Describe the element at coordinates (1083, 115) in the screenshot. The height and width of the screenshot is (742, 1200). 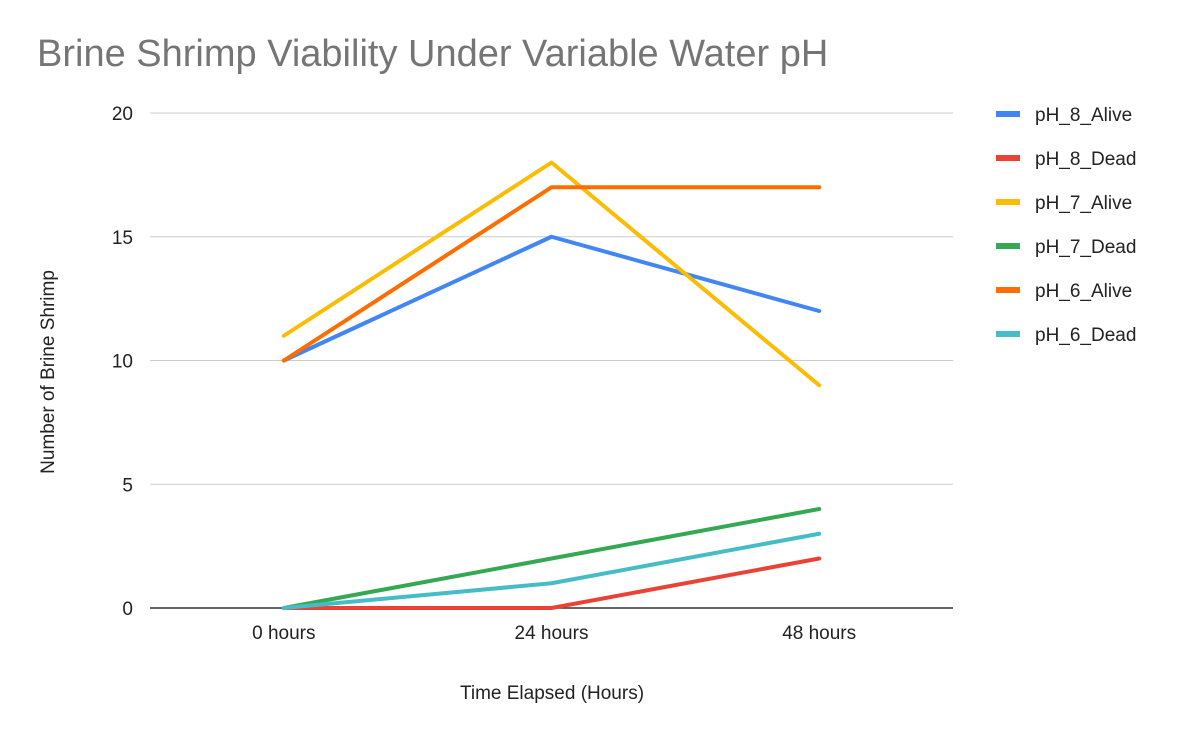
I see `legend-label: pH_8_Alive` at that location.